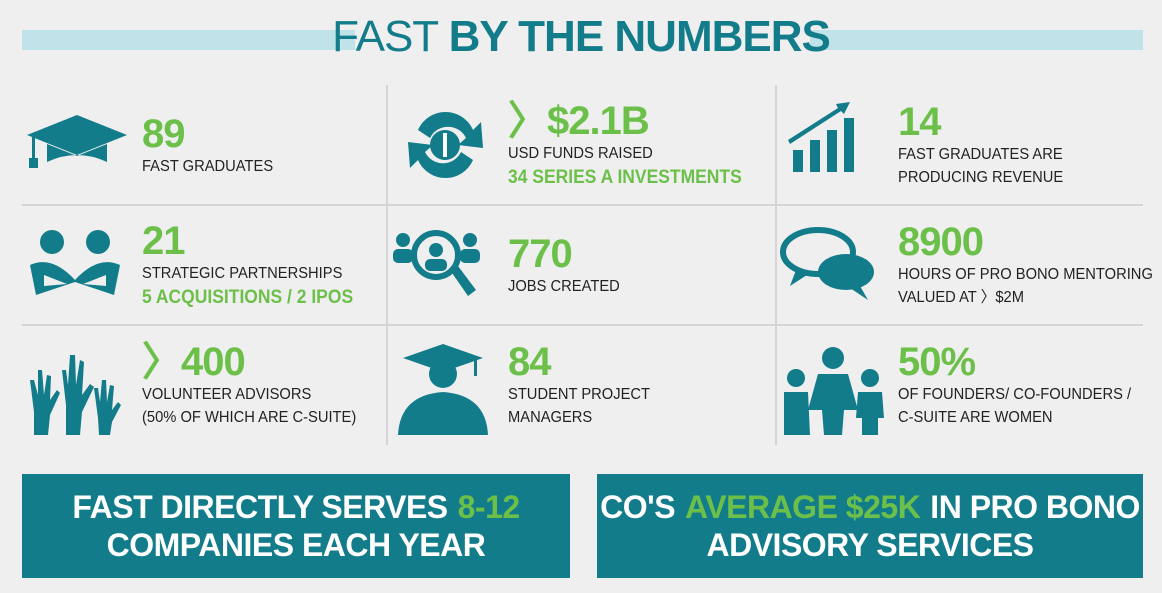 The width and height of the screenshot is (1162, 593). What do you see at coordinates (941, 242) in the screenshot?
I see `stat-value: 8900` at bounding box center [941, 242].